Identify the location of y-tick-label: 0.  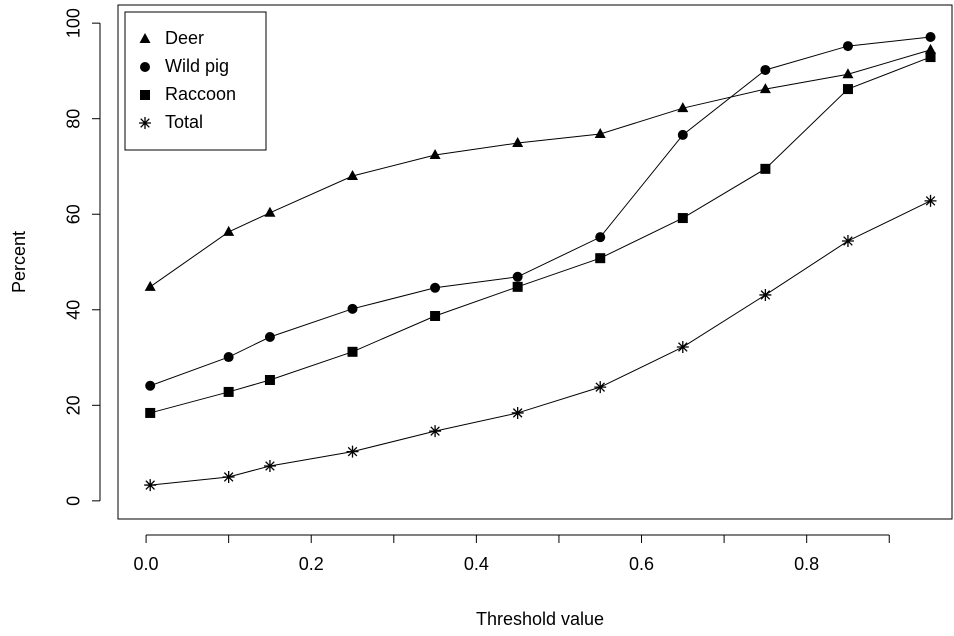
(74, 501).